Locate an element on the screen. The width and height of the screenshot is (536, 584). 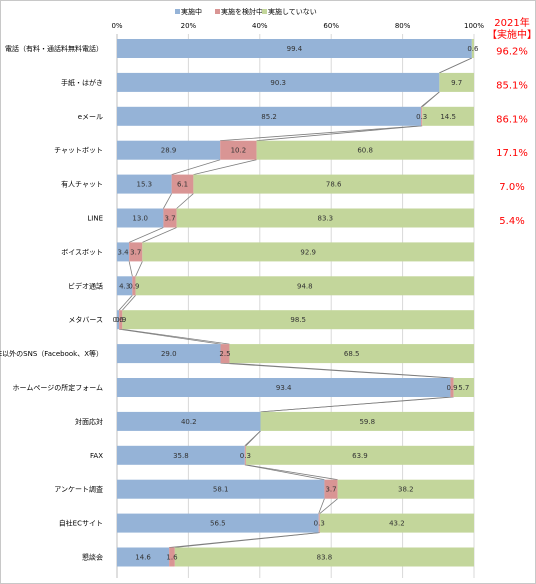
data-label: 99.4 is located at coordinates (295, 49).